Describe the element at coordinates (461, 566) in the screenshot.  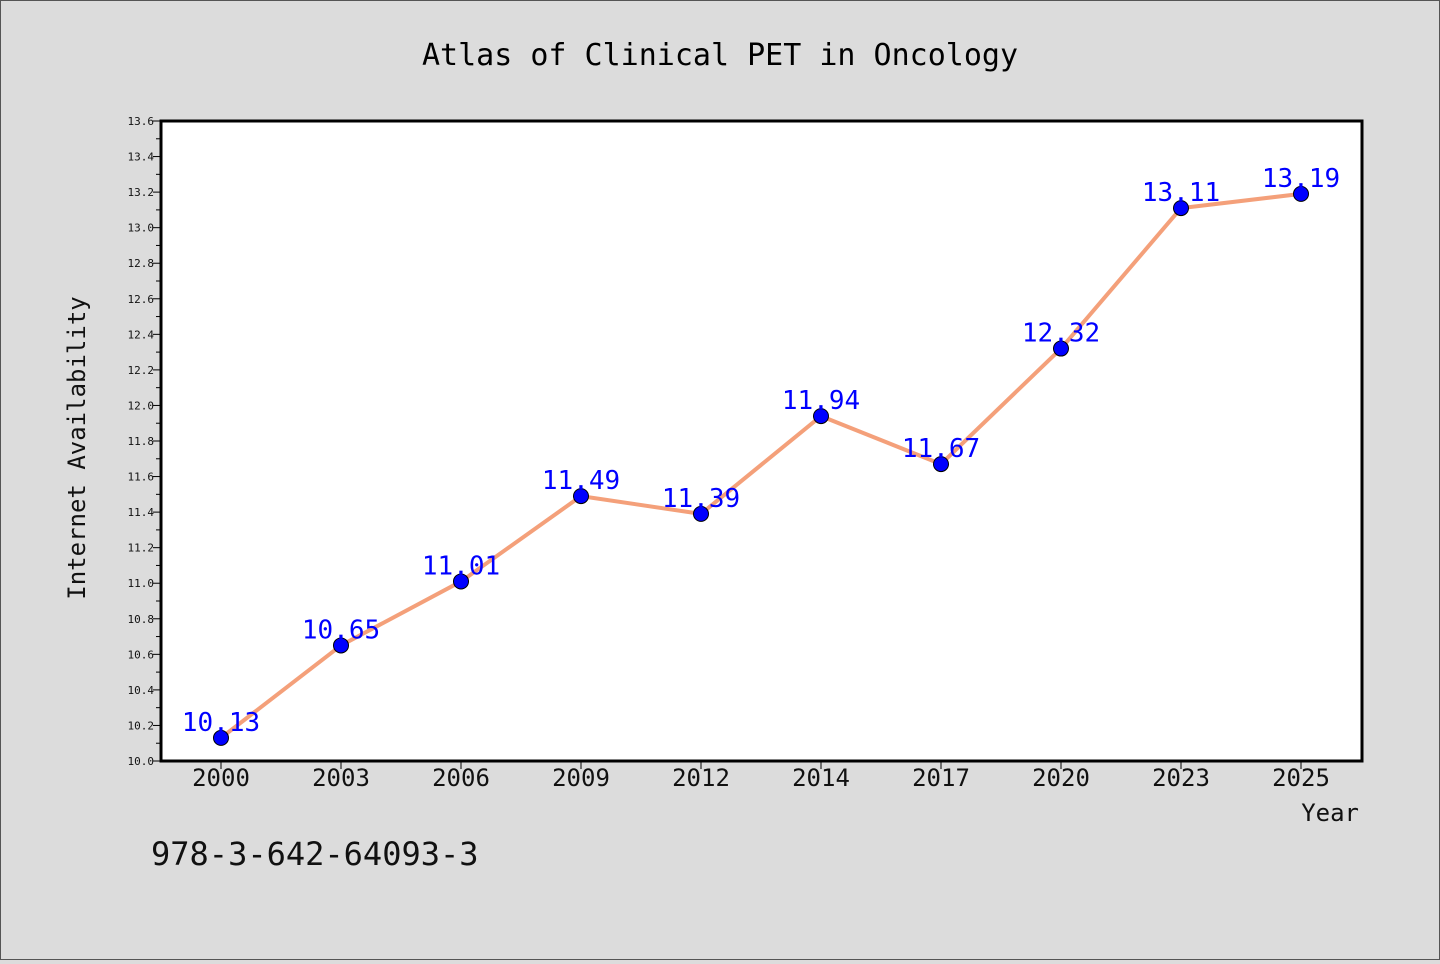
I see `data-label: 11.01` at that location.